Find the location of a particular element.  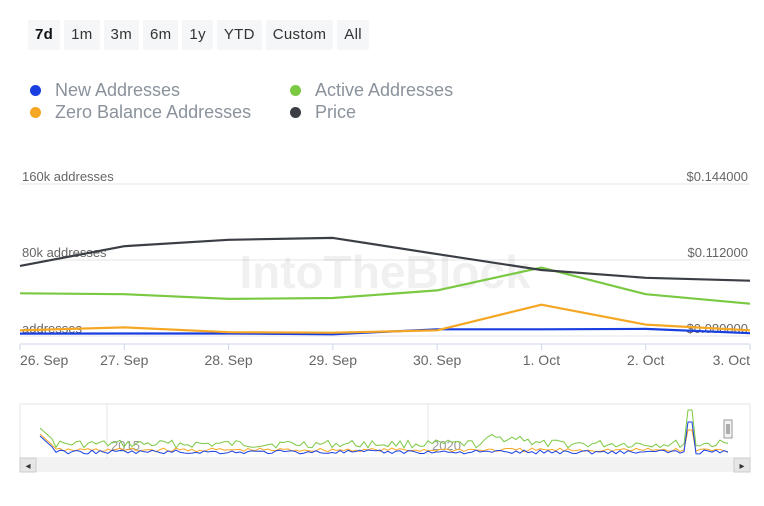

y-right-tick-label: $0.144000 is located at coordinates (717, 177).